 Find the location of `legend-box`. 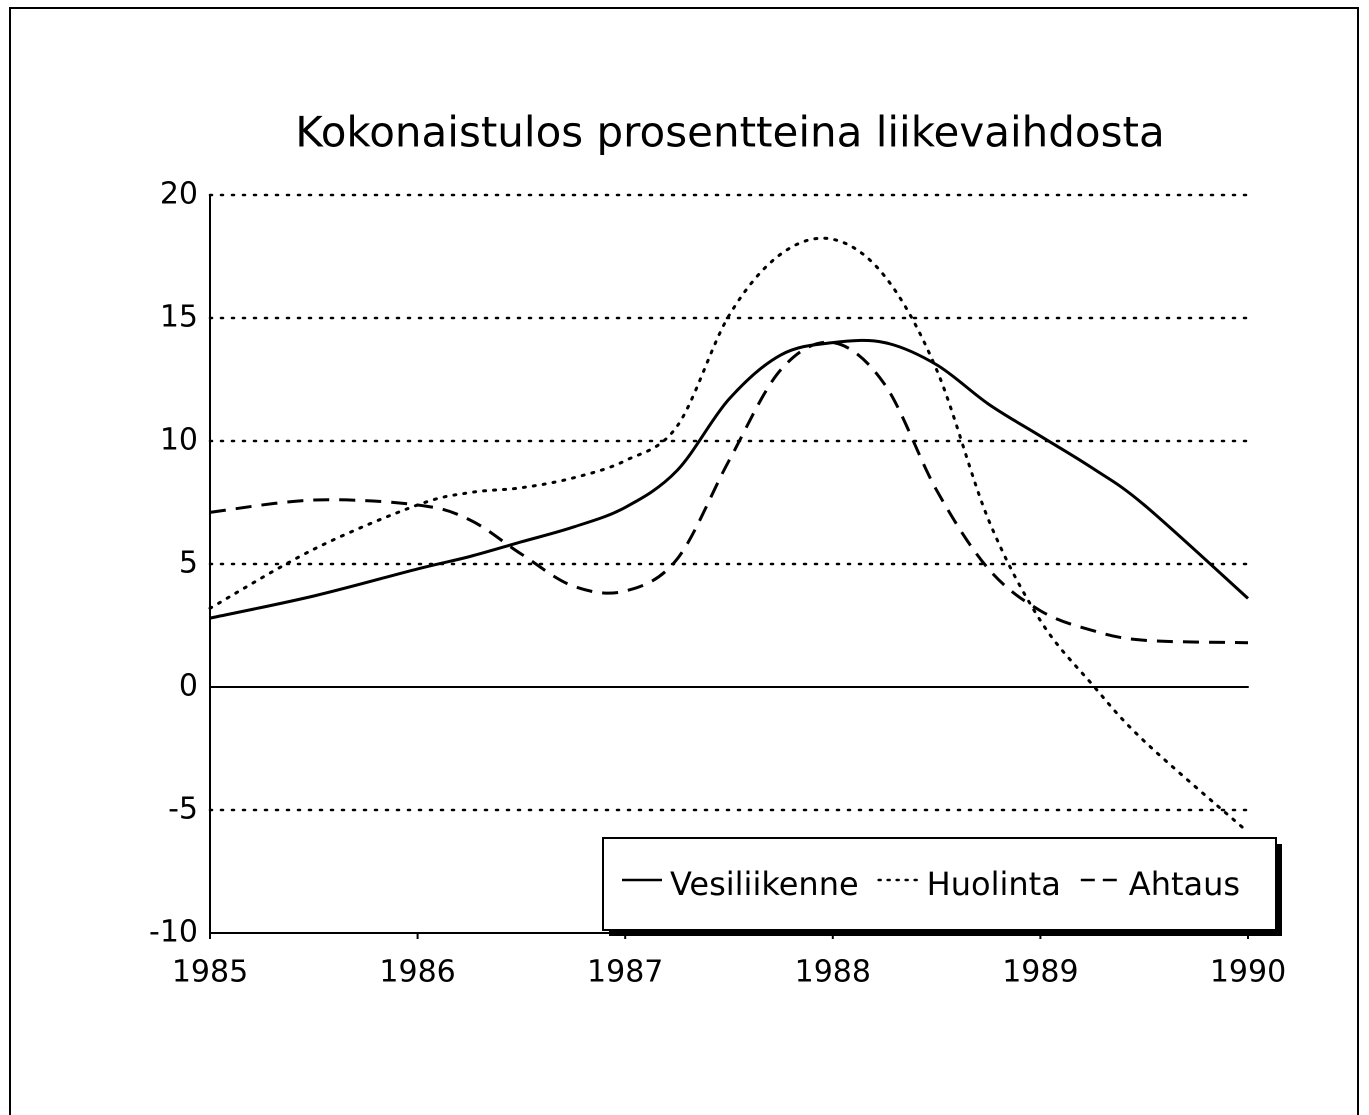

legend-box is located at coordinates (939, 884).